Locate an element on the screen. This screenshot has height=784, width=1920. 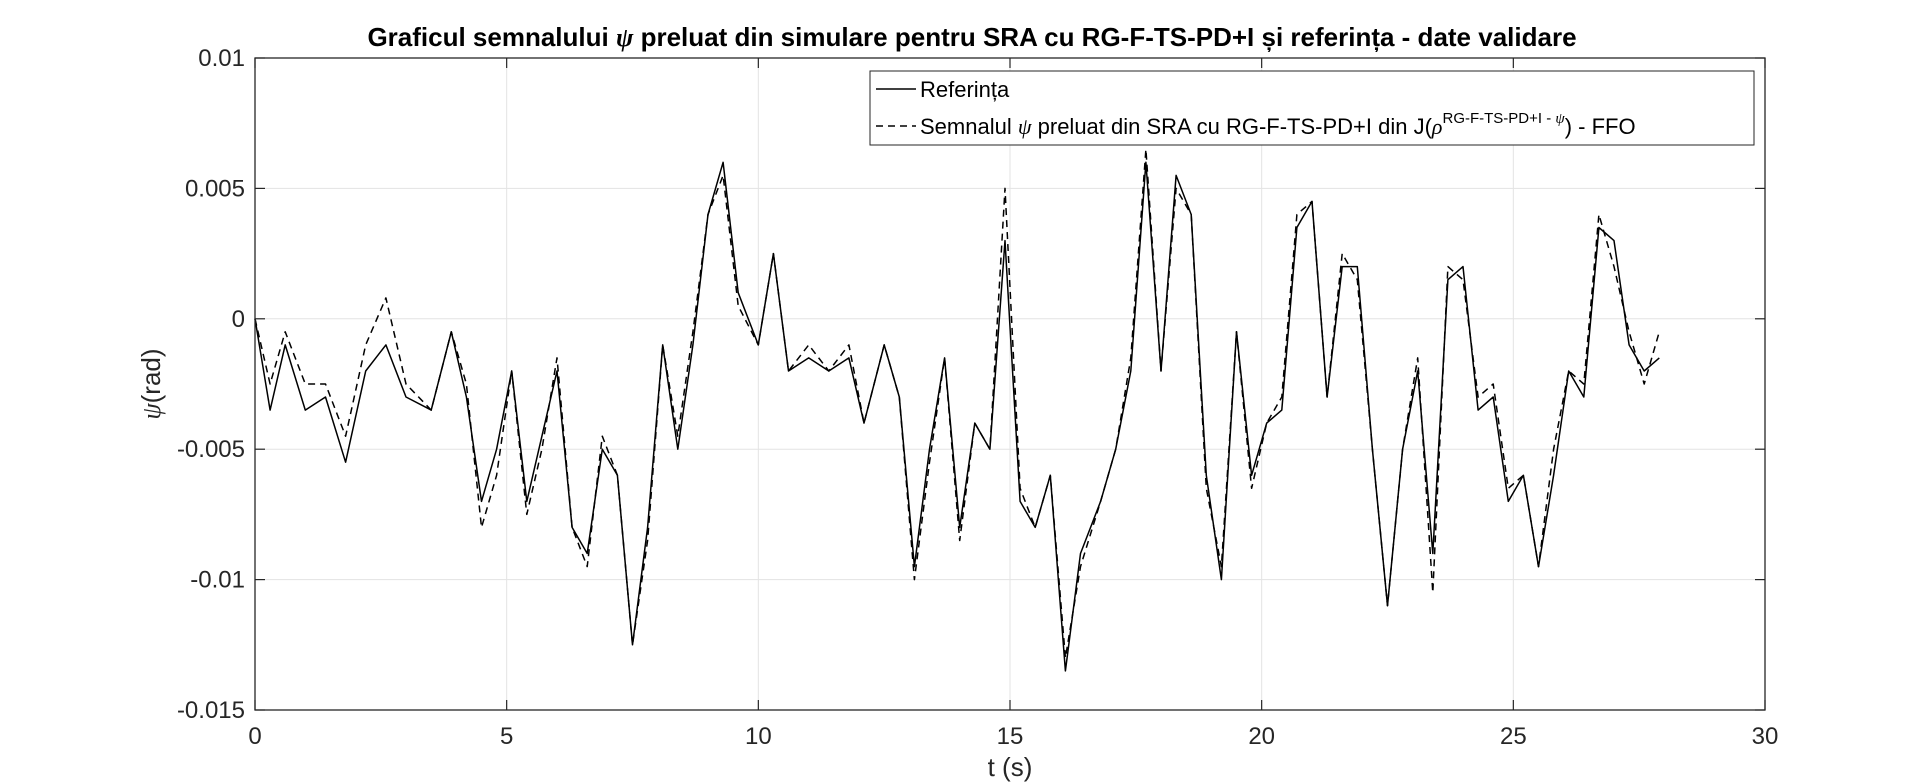
y-axis-label-unit: (rad) is located at coordinates (151, 375).